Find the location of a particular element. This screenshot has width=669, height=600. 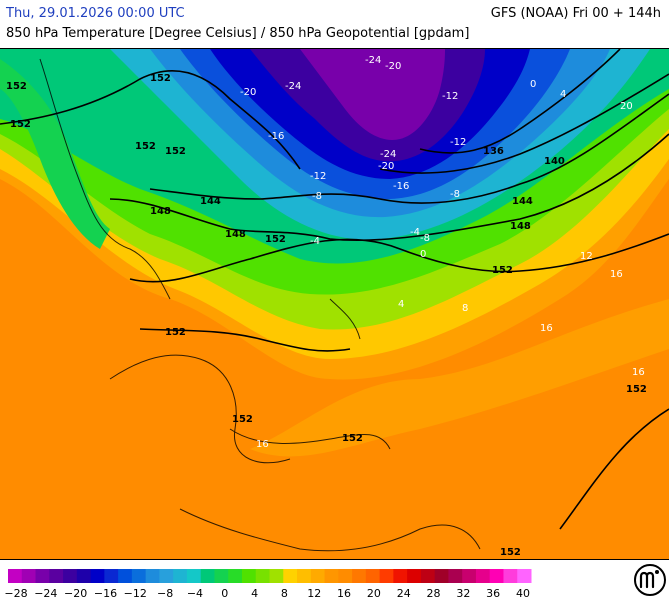

coastline-gulf is located at coordinates (200, 409).